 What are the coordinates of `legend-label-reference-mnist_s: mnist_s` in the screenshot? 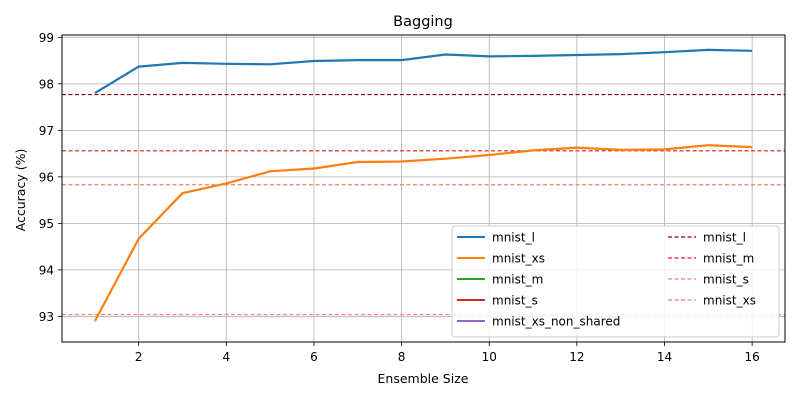 It's located at (726, 280).